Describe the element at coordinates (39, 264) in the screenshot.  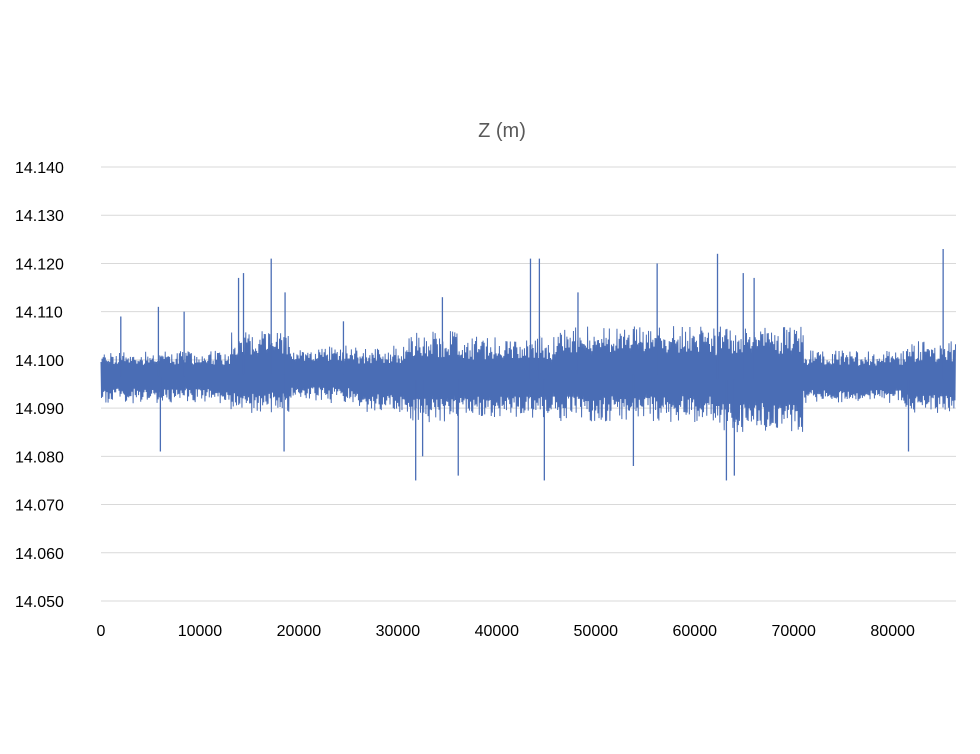
I see `y-tick-label: 14.120` at that location.